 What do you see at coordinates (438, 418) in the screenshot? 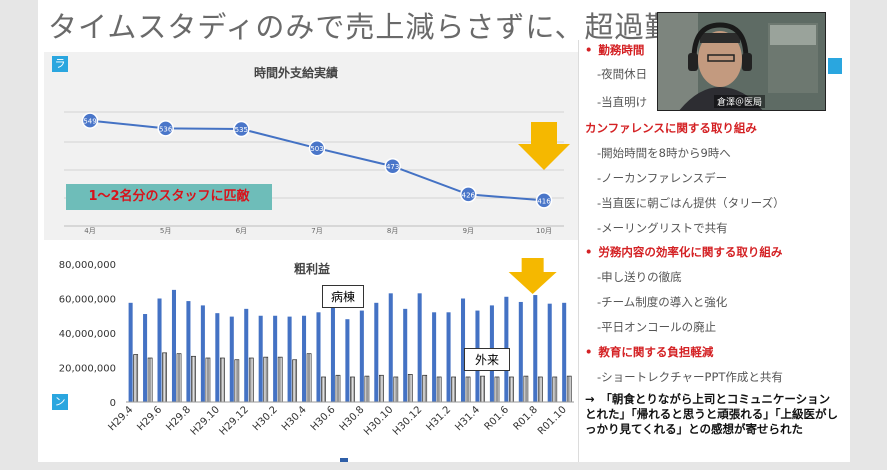
I see `x-tick-label: H31.2` at bounding box center [438, 418].